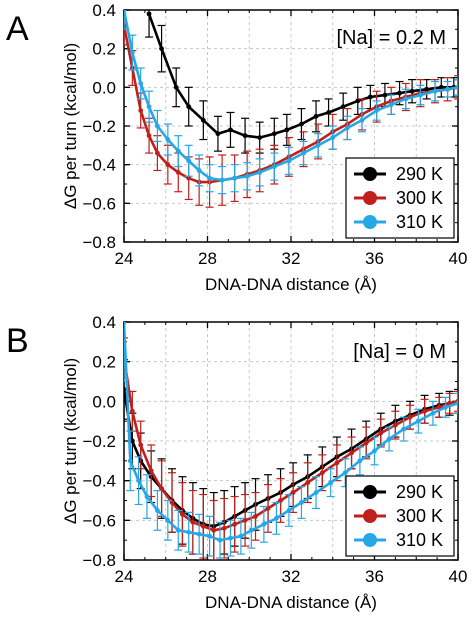 This screenshot has height=621, width=474. What do you see at coordinates (207, 576) in the screenshot?
I see `x-tick-label: 28` at bounding box center [207, 576].